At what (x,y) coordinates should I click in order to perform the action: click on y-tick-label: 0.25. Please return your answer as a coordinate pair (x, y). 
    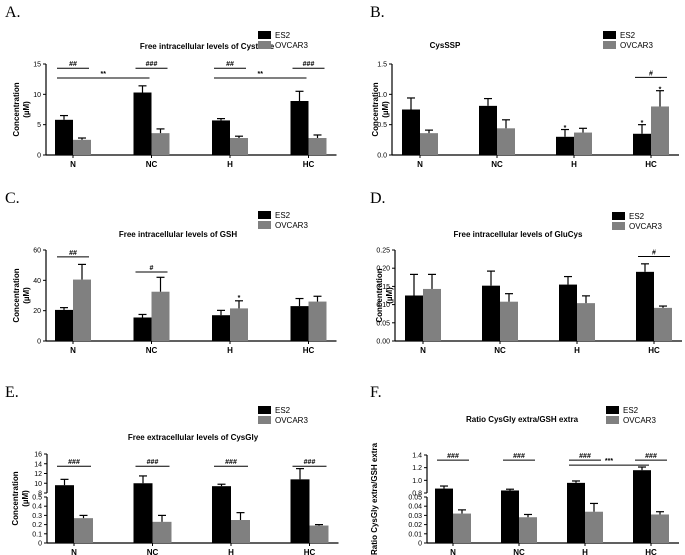
    Looking at the image, I should click on (383, 251).